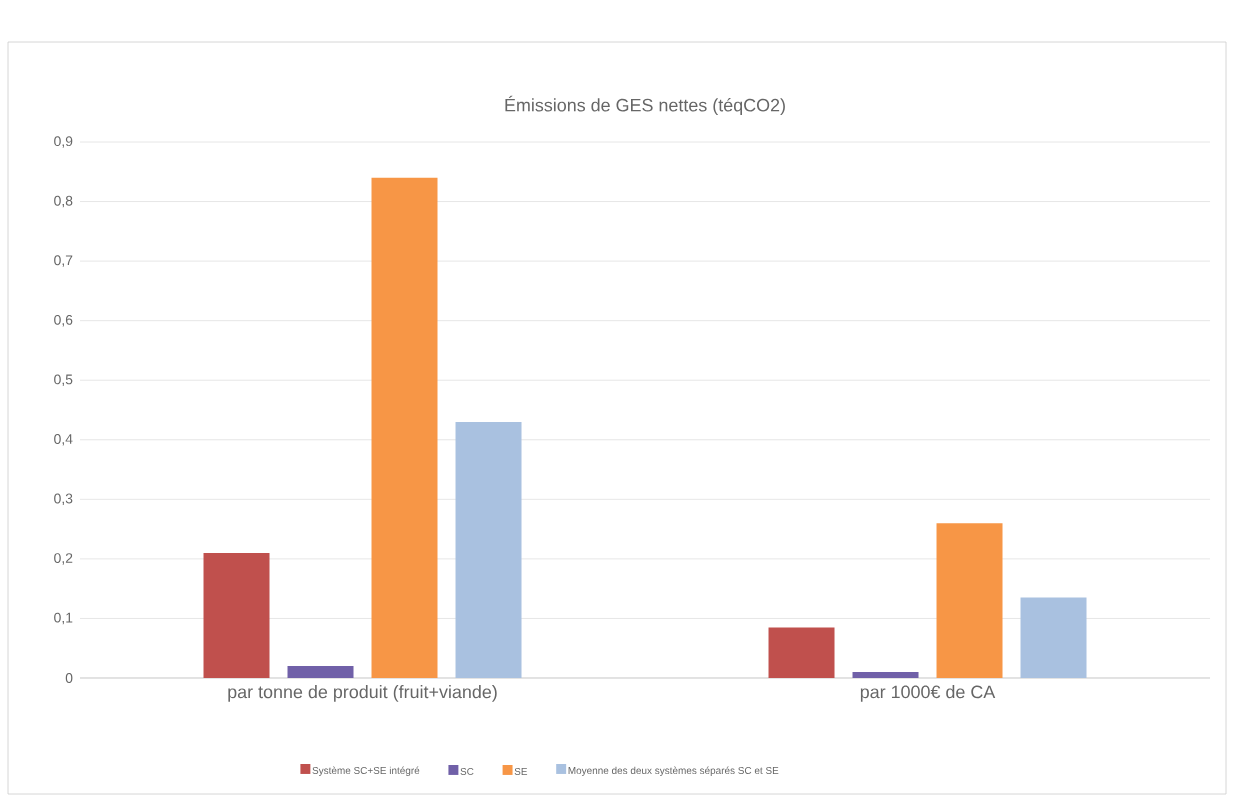 This screenshot has height=802, width=1234. What do you see at coordinates (645, 105) in the screenshot?
I see `chart-title: Émissions de GES nettes (téqCO2)` at bounding box center [645, 105].